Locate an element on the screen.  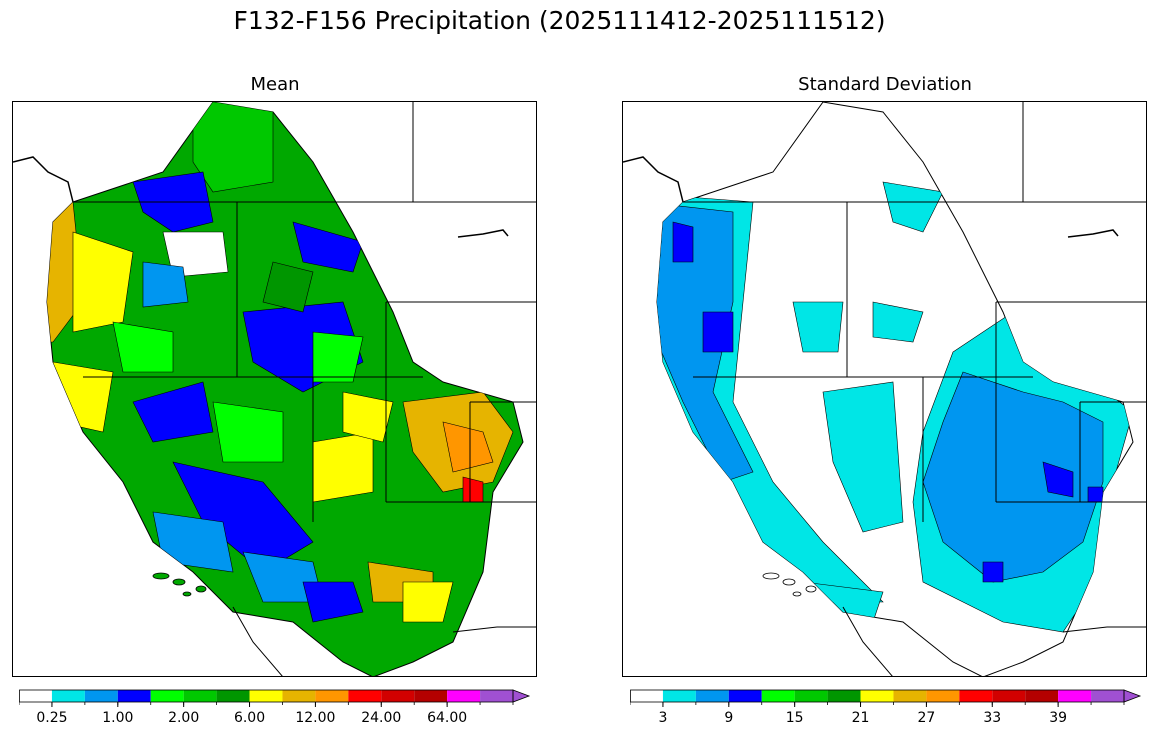
mean-panel-title: Mean is located at coordinates (275, 84).